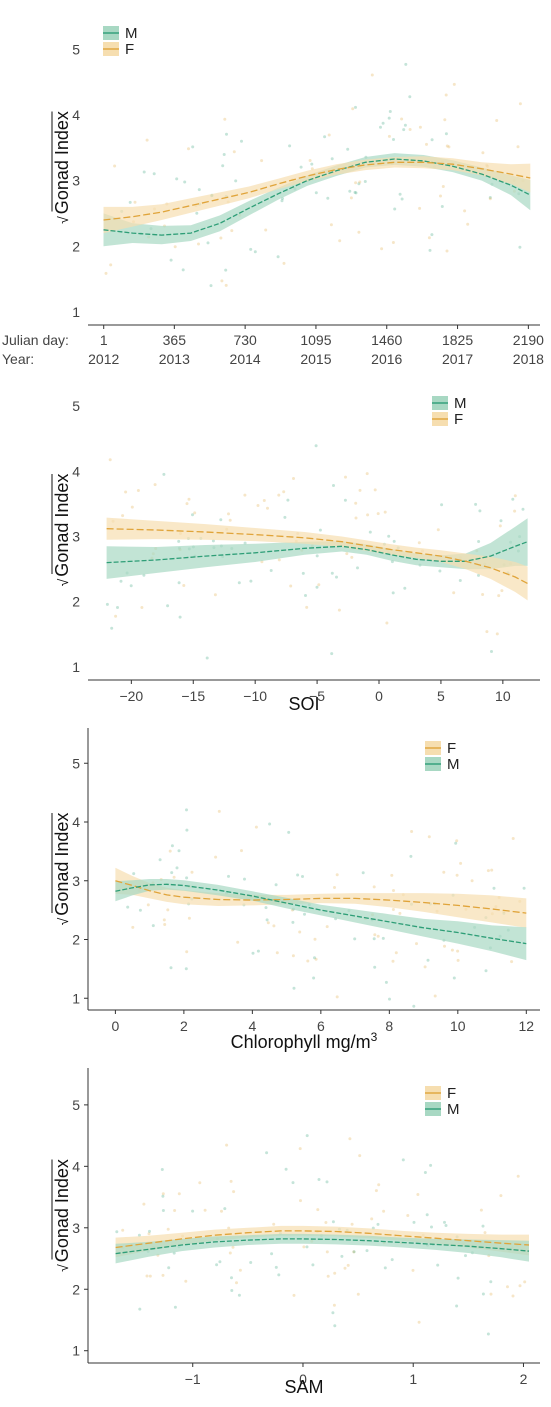  I want to click on x-tick-label-julian: 1825, so click(457, 340).